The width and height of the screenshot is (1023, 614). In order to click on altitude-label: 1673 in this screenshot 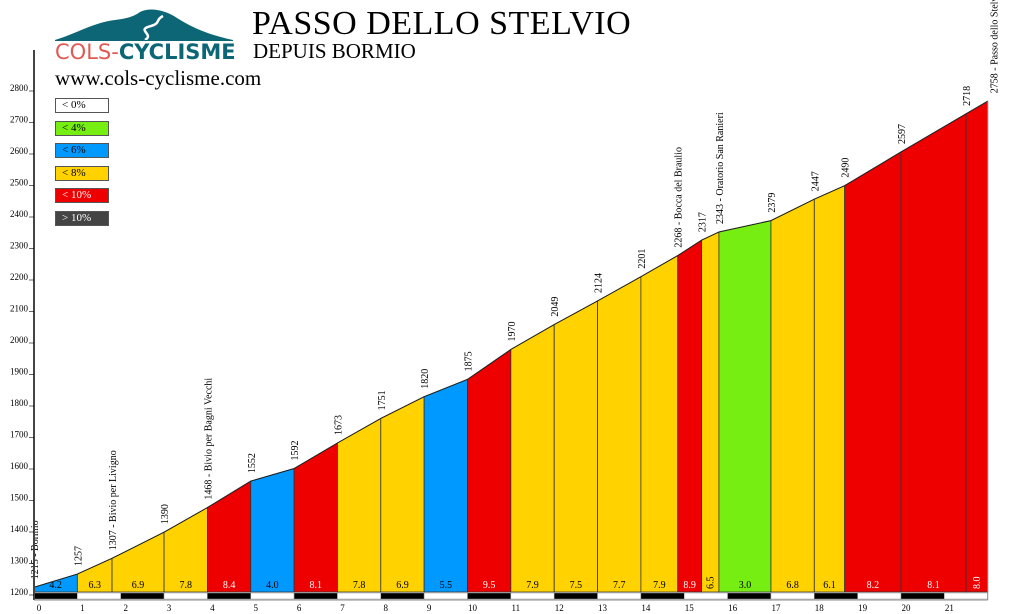, I will do `click(338, 425)`.